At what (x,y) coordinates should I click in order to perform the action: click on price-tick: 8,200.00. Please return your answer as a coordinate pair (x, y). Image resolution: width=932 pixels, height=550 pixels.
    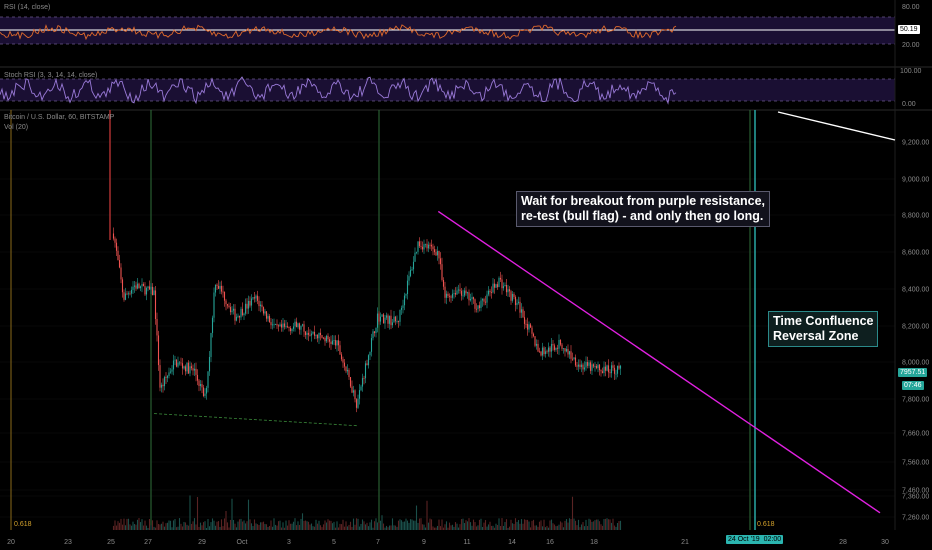
    Looking at the image, I should click on (915, 327).